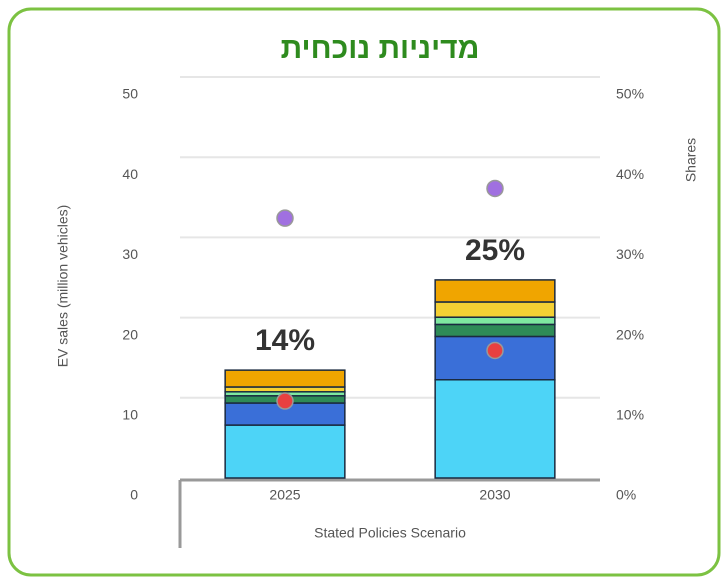  Describe the element at coordinates (284, 495) in the screenshot. I see `x-tick-label: 2025` at that location.